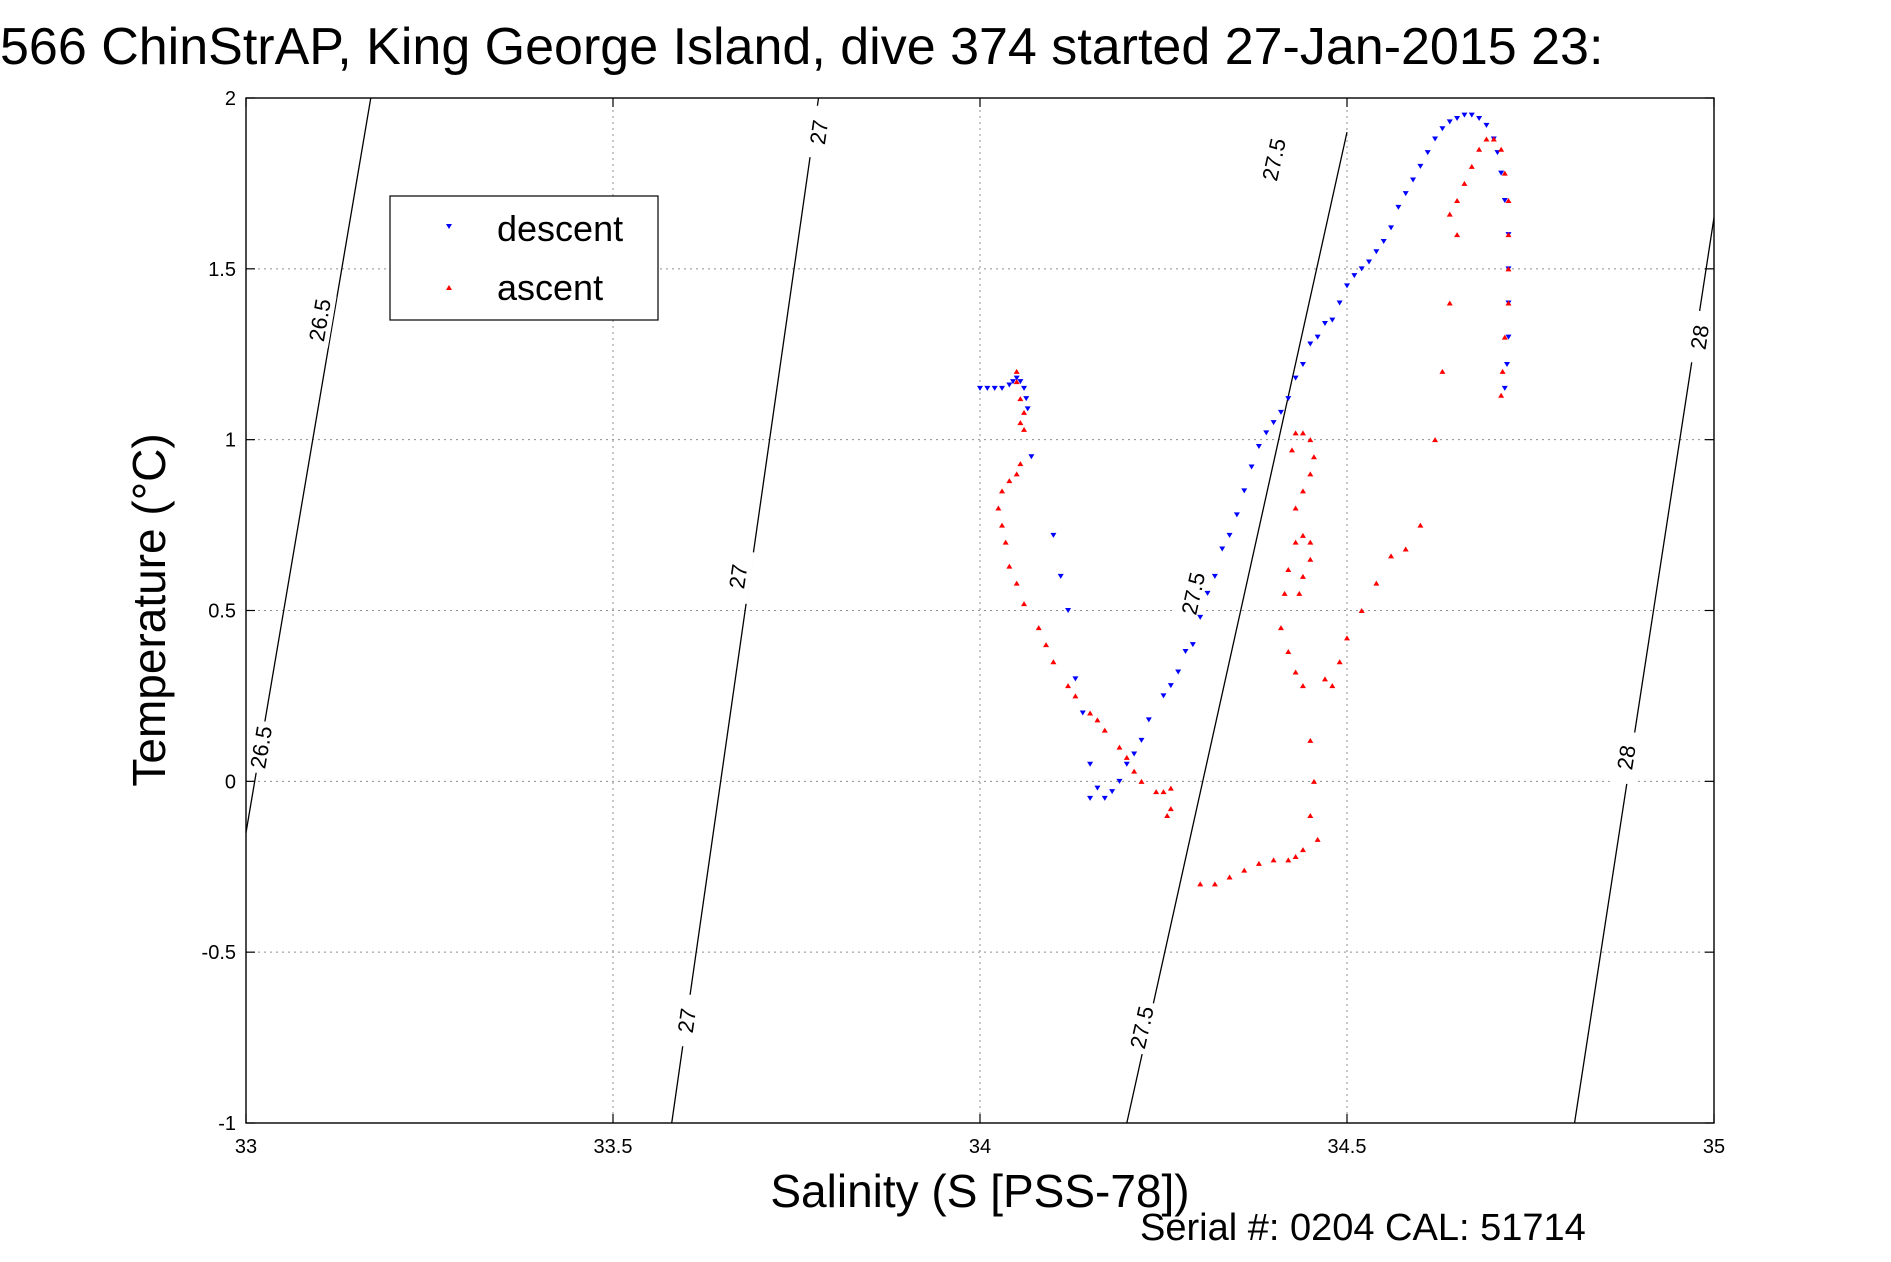 This screenshot has width=1891, height=1262. I want to click on contour-label-group: 28, so click(1699, 337).